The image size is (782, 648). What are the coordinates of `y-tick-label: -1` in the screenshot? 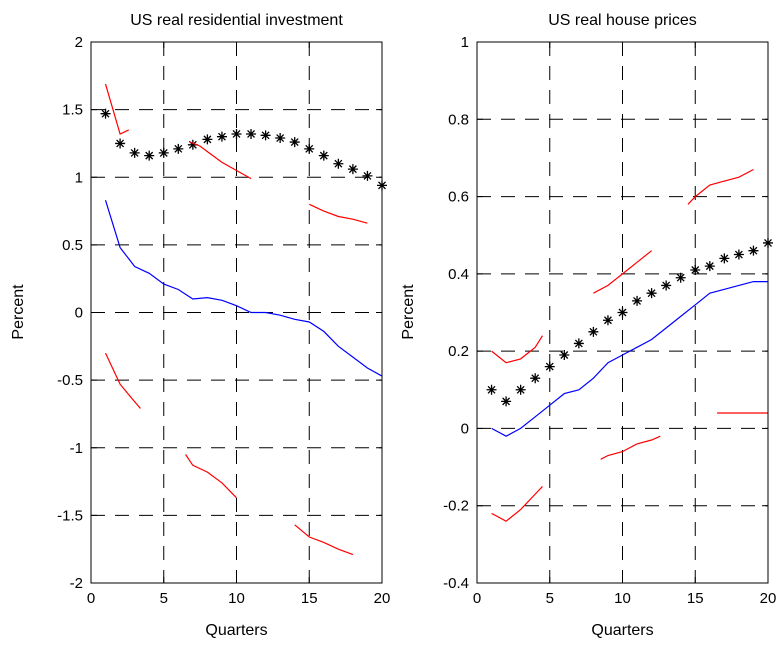 It's located at (76, 448).